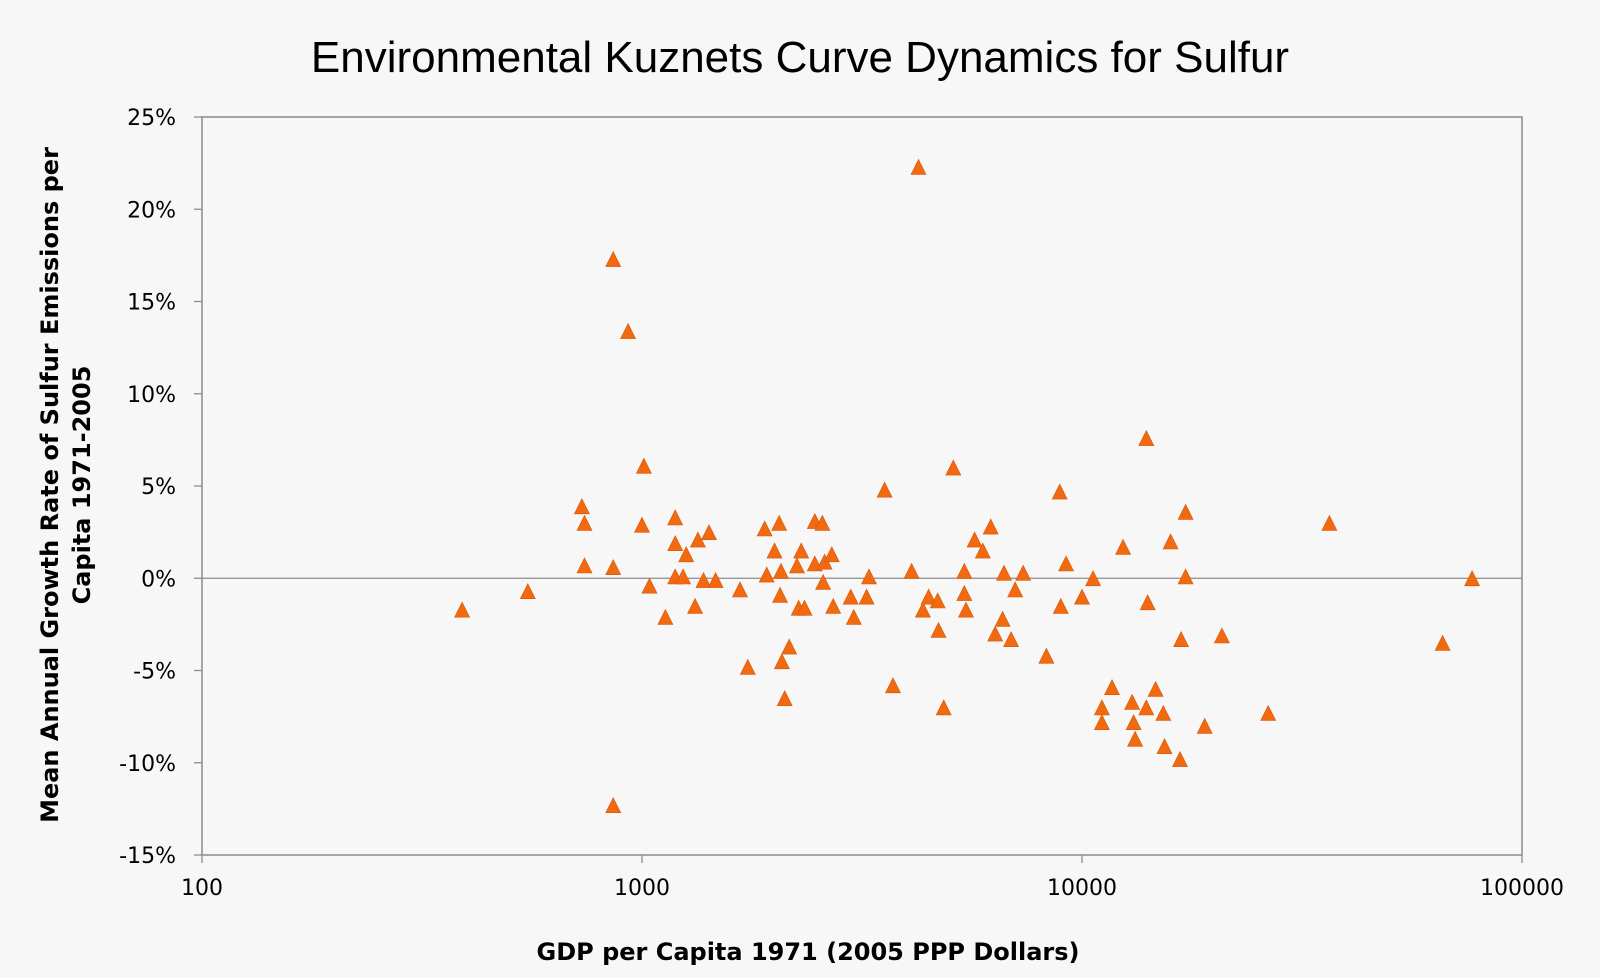  What do you see at coordinates (147, 856) in the screenshot?
I see `y-tick-label: -15%` at bounding box center [147, 856].